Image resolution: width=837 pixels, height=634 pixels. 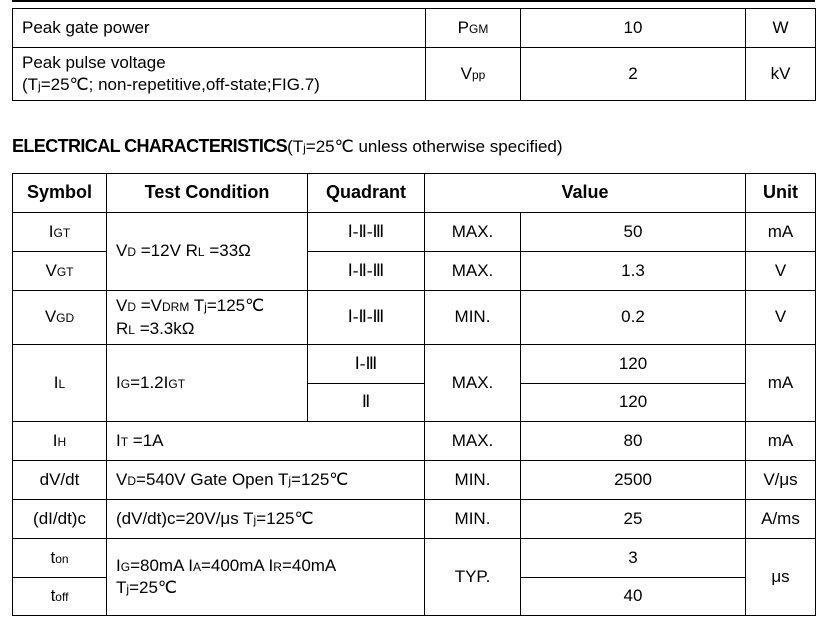 I want to click on text-segment: =25℃; non-repetitive,off-state;FIG.7), so click(x=180, y=84).